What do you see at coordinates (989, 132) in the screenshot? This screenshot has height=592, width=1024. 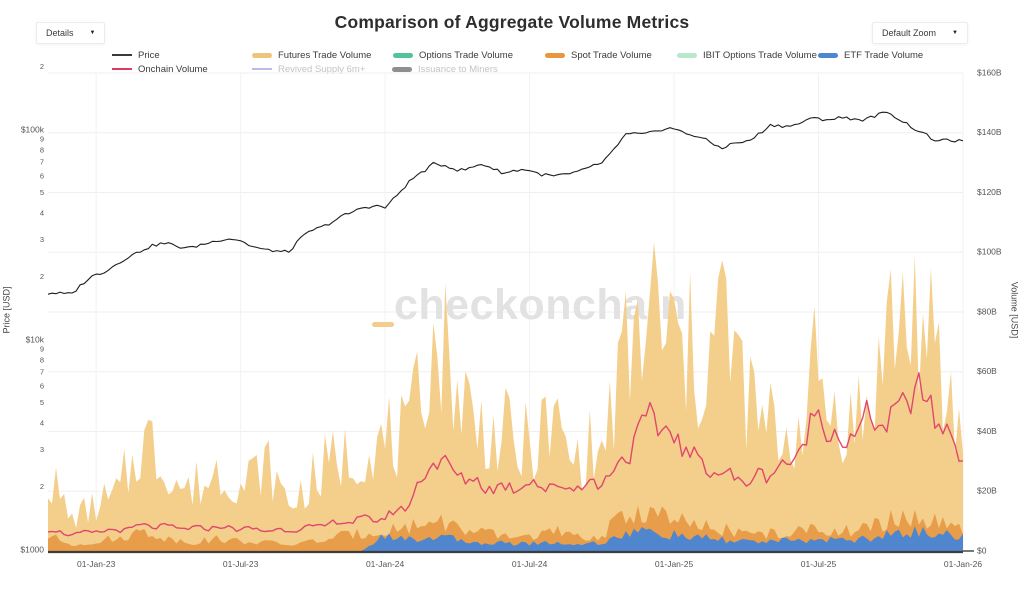 I see `y-right-tick-label: $140B` at bounding box center [989, 132].